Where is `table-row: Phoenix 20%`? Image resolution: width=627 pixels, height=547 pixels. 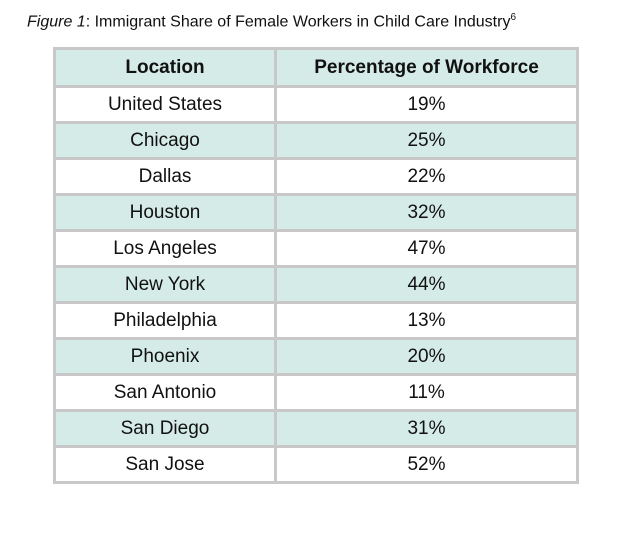
table-row: Phoenix 20% is located at coordinates (316, 356).